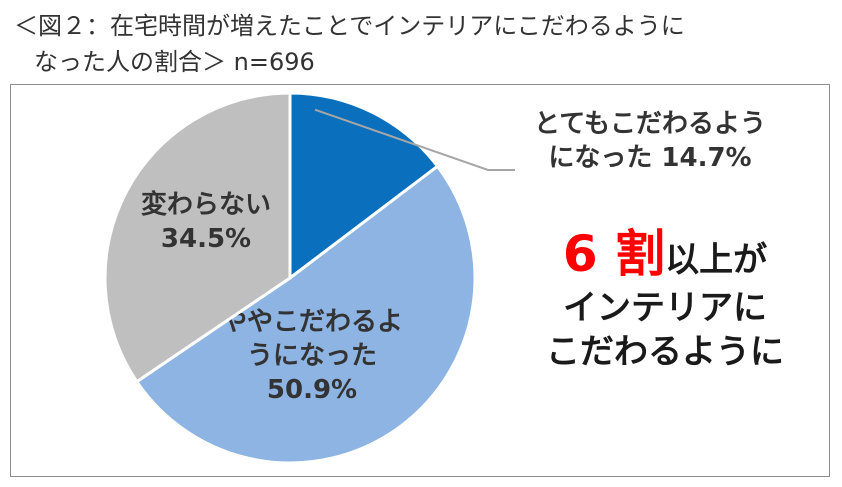  I want to click on slice-1-label-line-2: になった 14.7%, so click(649, 158).